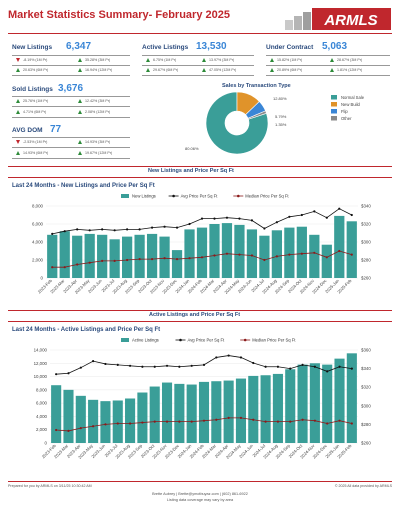  I want to click on section-title-active: Active Listings and Price Per Sq Ft, so click(195, 315).